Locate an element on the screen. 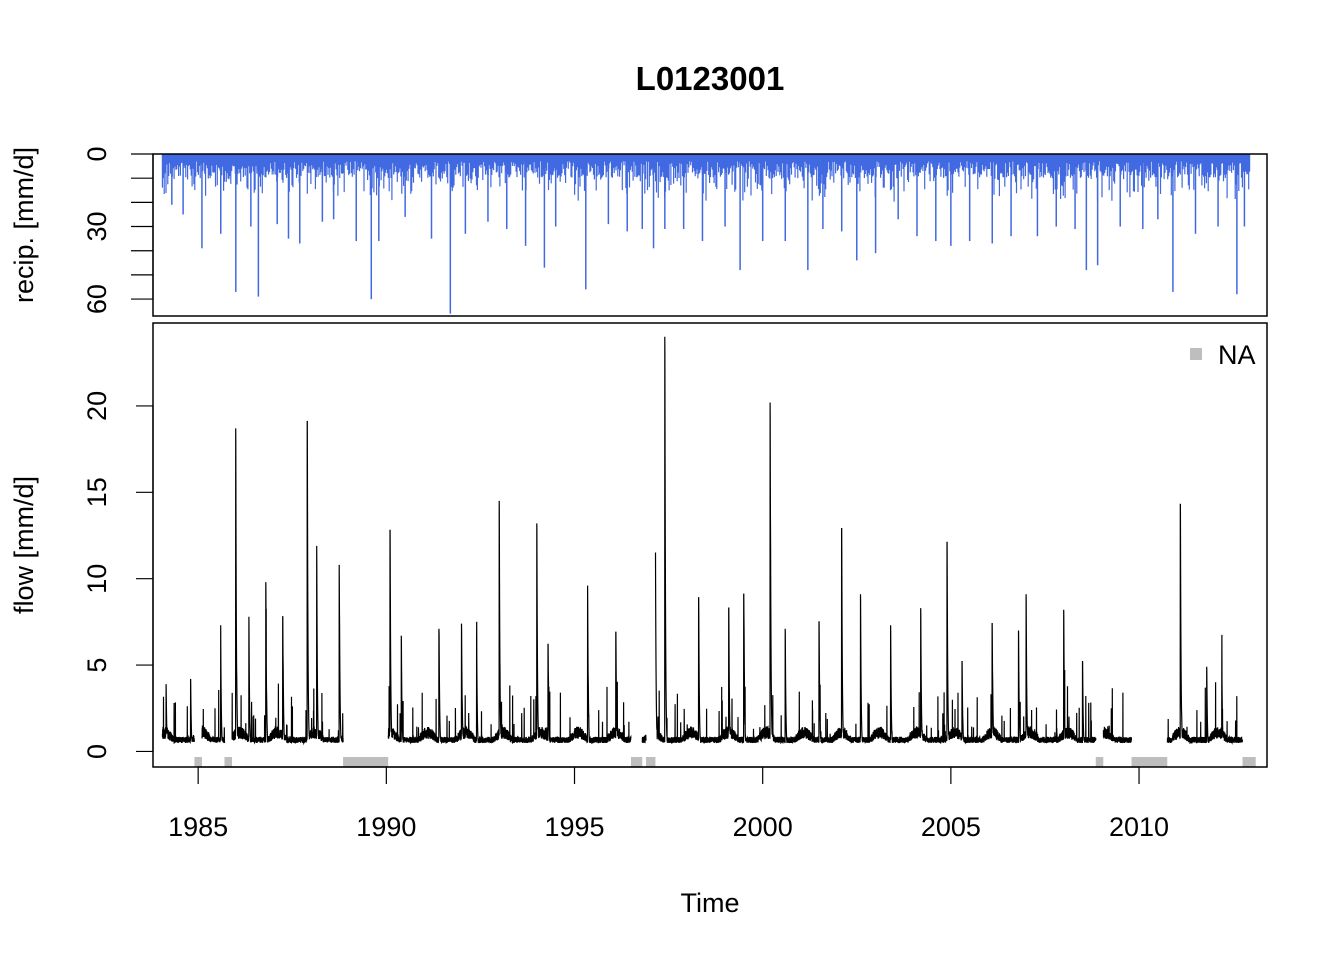 Image resolution: width=1344 pixels, height=960 pixels. precipitation-y-axis: 0 30 60 is located at coordinates (118, 230).